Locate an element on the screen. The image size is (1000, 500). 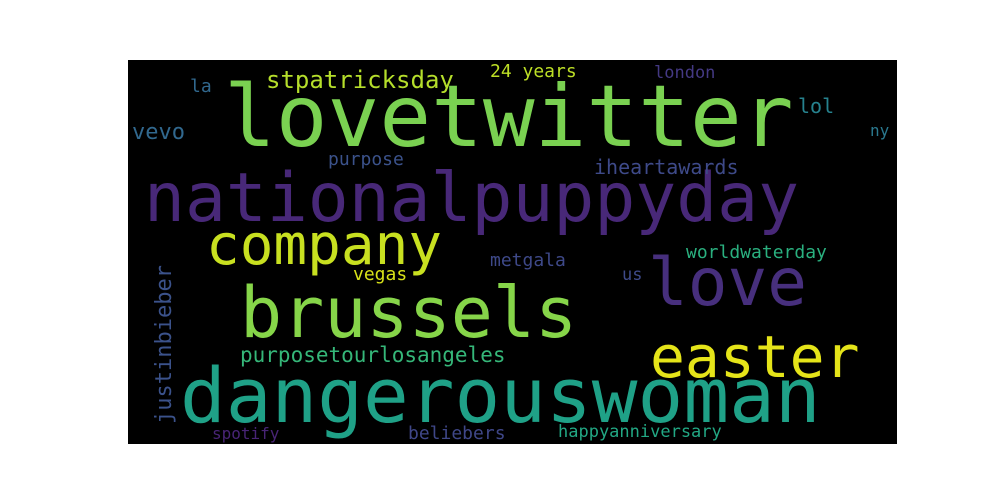
word-vevo: vevo is located at coordinates (158, 132).